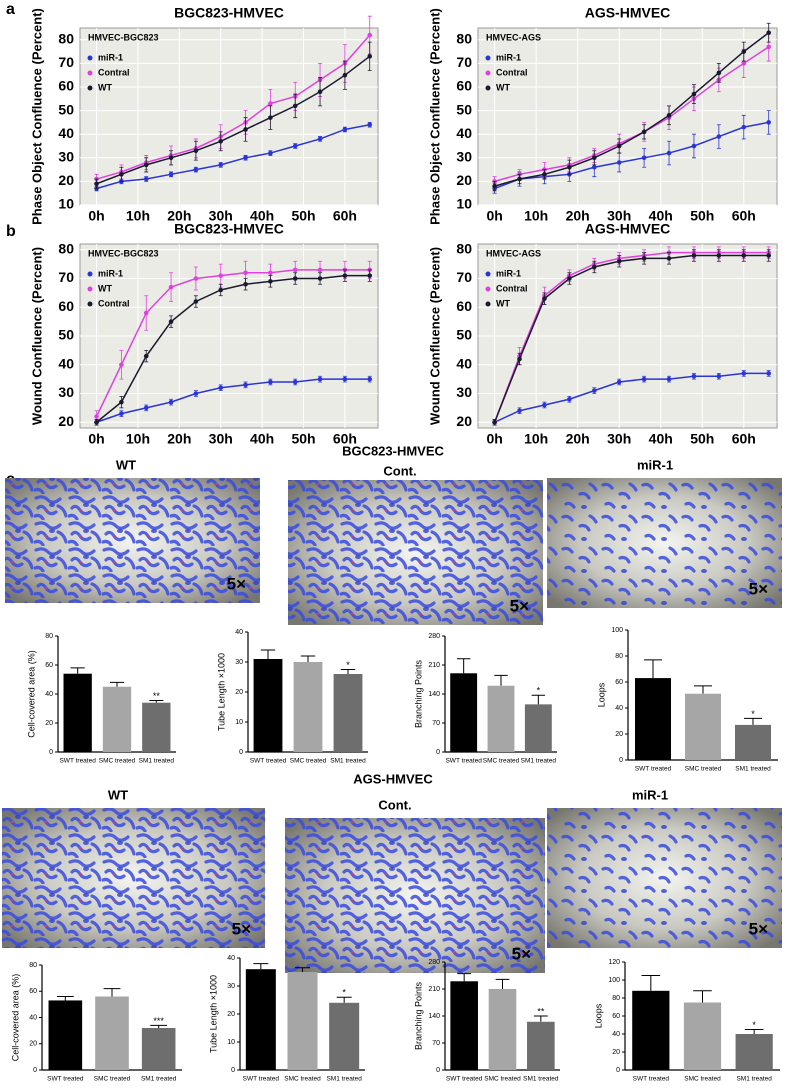 The width and height of the screenshot is (787, 1089). Describe the element at coordinates (231, 1042) in the screenshot. I see `y-tick-label: 10` at that location.